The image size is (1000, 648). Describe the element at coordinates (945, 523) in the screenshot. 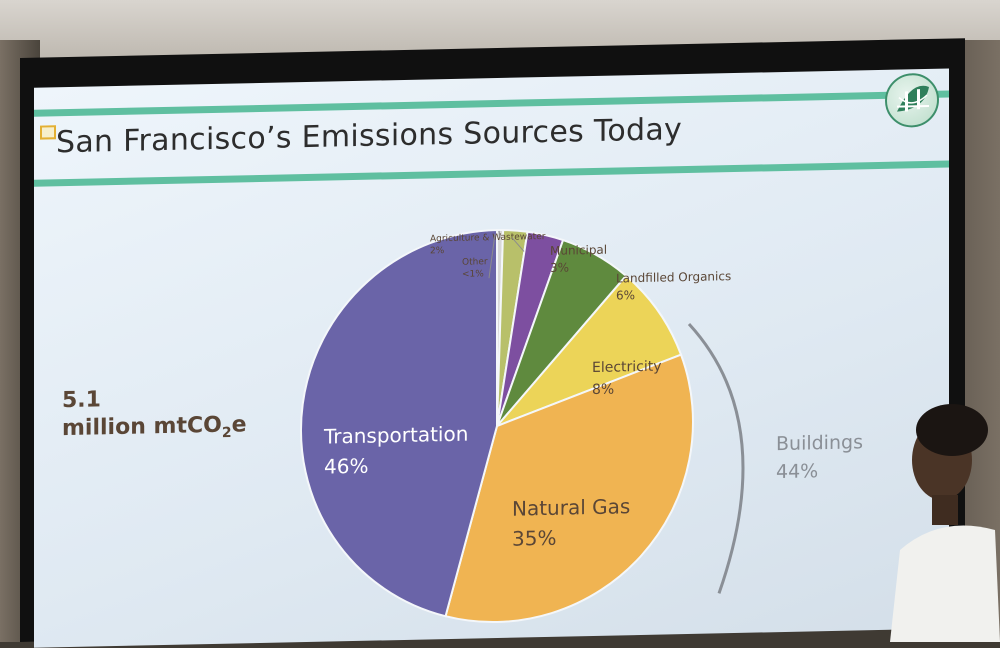

I see `presenter-person` at that location.